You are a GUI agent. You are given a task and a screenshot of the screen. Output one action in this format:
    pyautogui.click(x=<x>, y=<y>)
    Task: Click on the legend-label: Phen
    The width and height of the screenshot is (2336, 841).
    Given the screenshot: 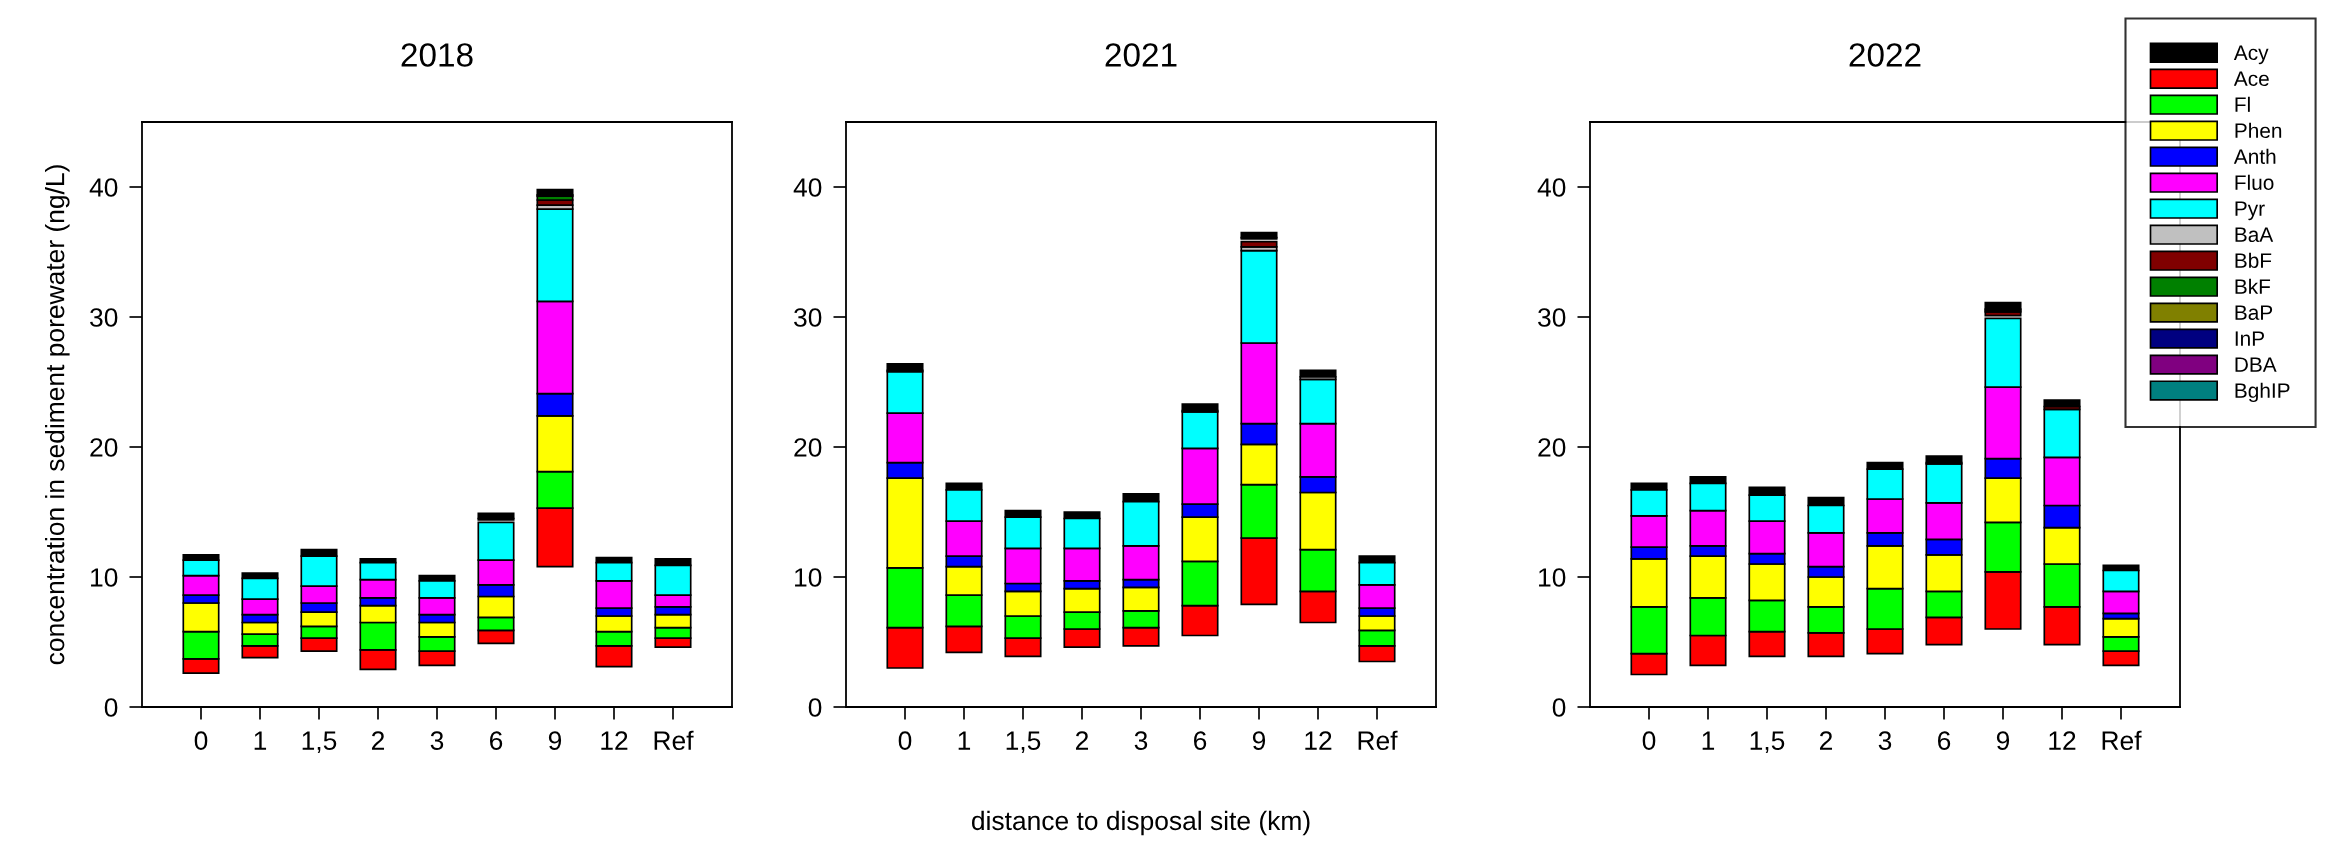 What is the action you would take?
    pyautogui.click(x=2258, y=130)
    